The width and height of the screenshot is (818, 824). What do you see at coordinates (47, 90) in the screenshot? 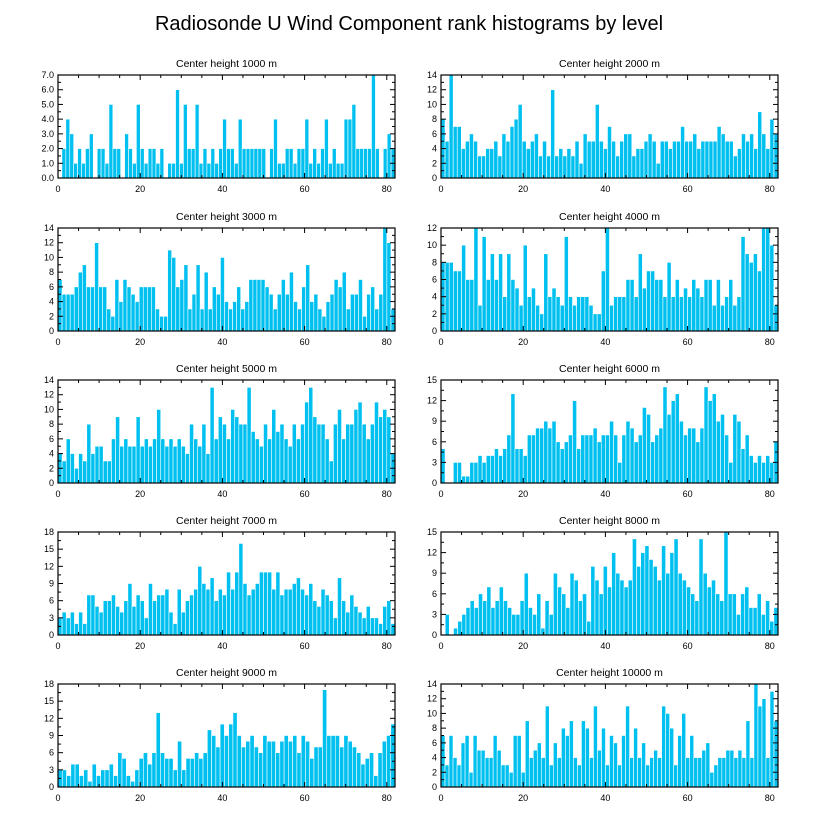
I see `y-tick-label: 6.0` at bounding box center [47, 90].